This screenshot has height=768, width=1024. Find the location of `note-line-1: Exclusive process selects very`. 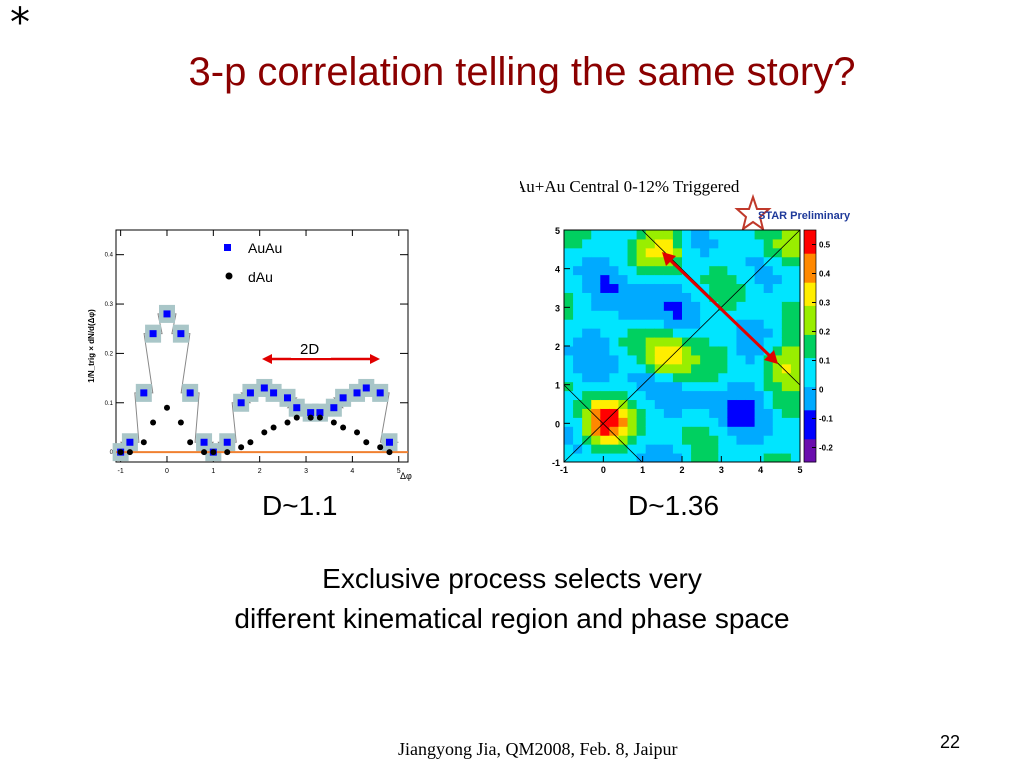

note-line-1: Exclusive process selects very is located at coordinates (512, 578).